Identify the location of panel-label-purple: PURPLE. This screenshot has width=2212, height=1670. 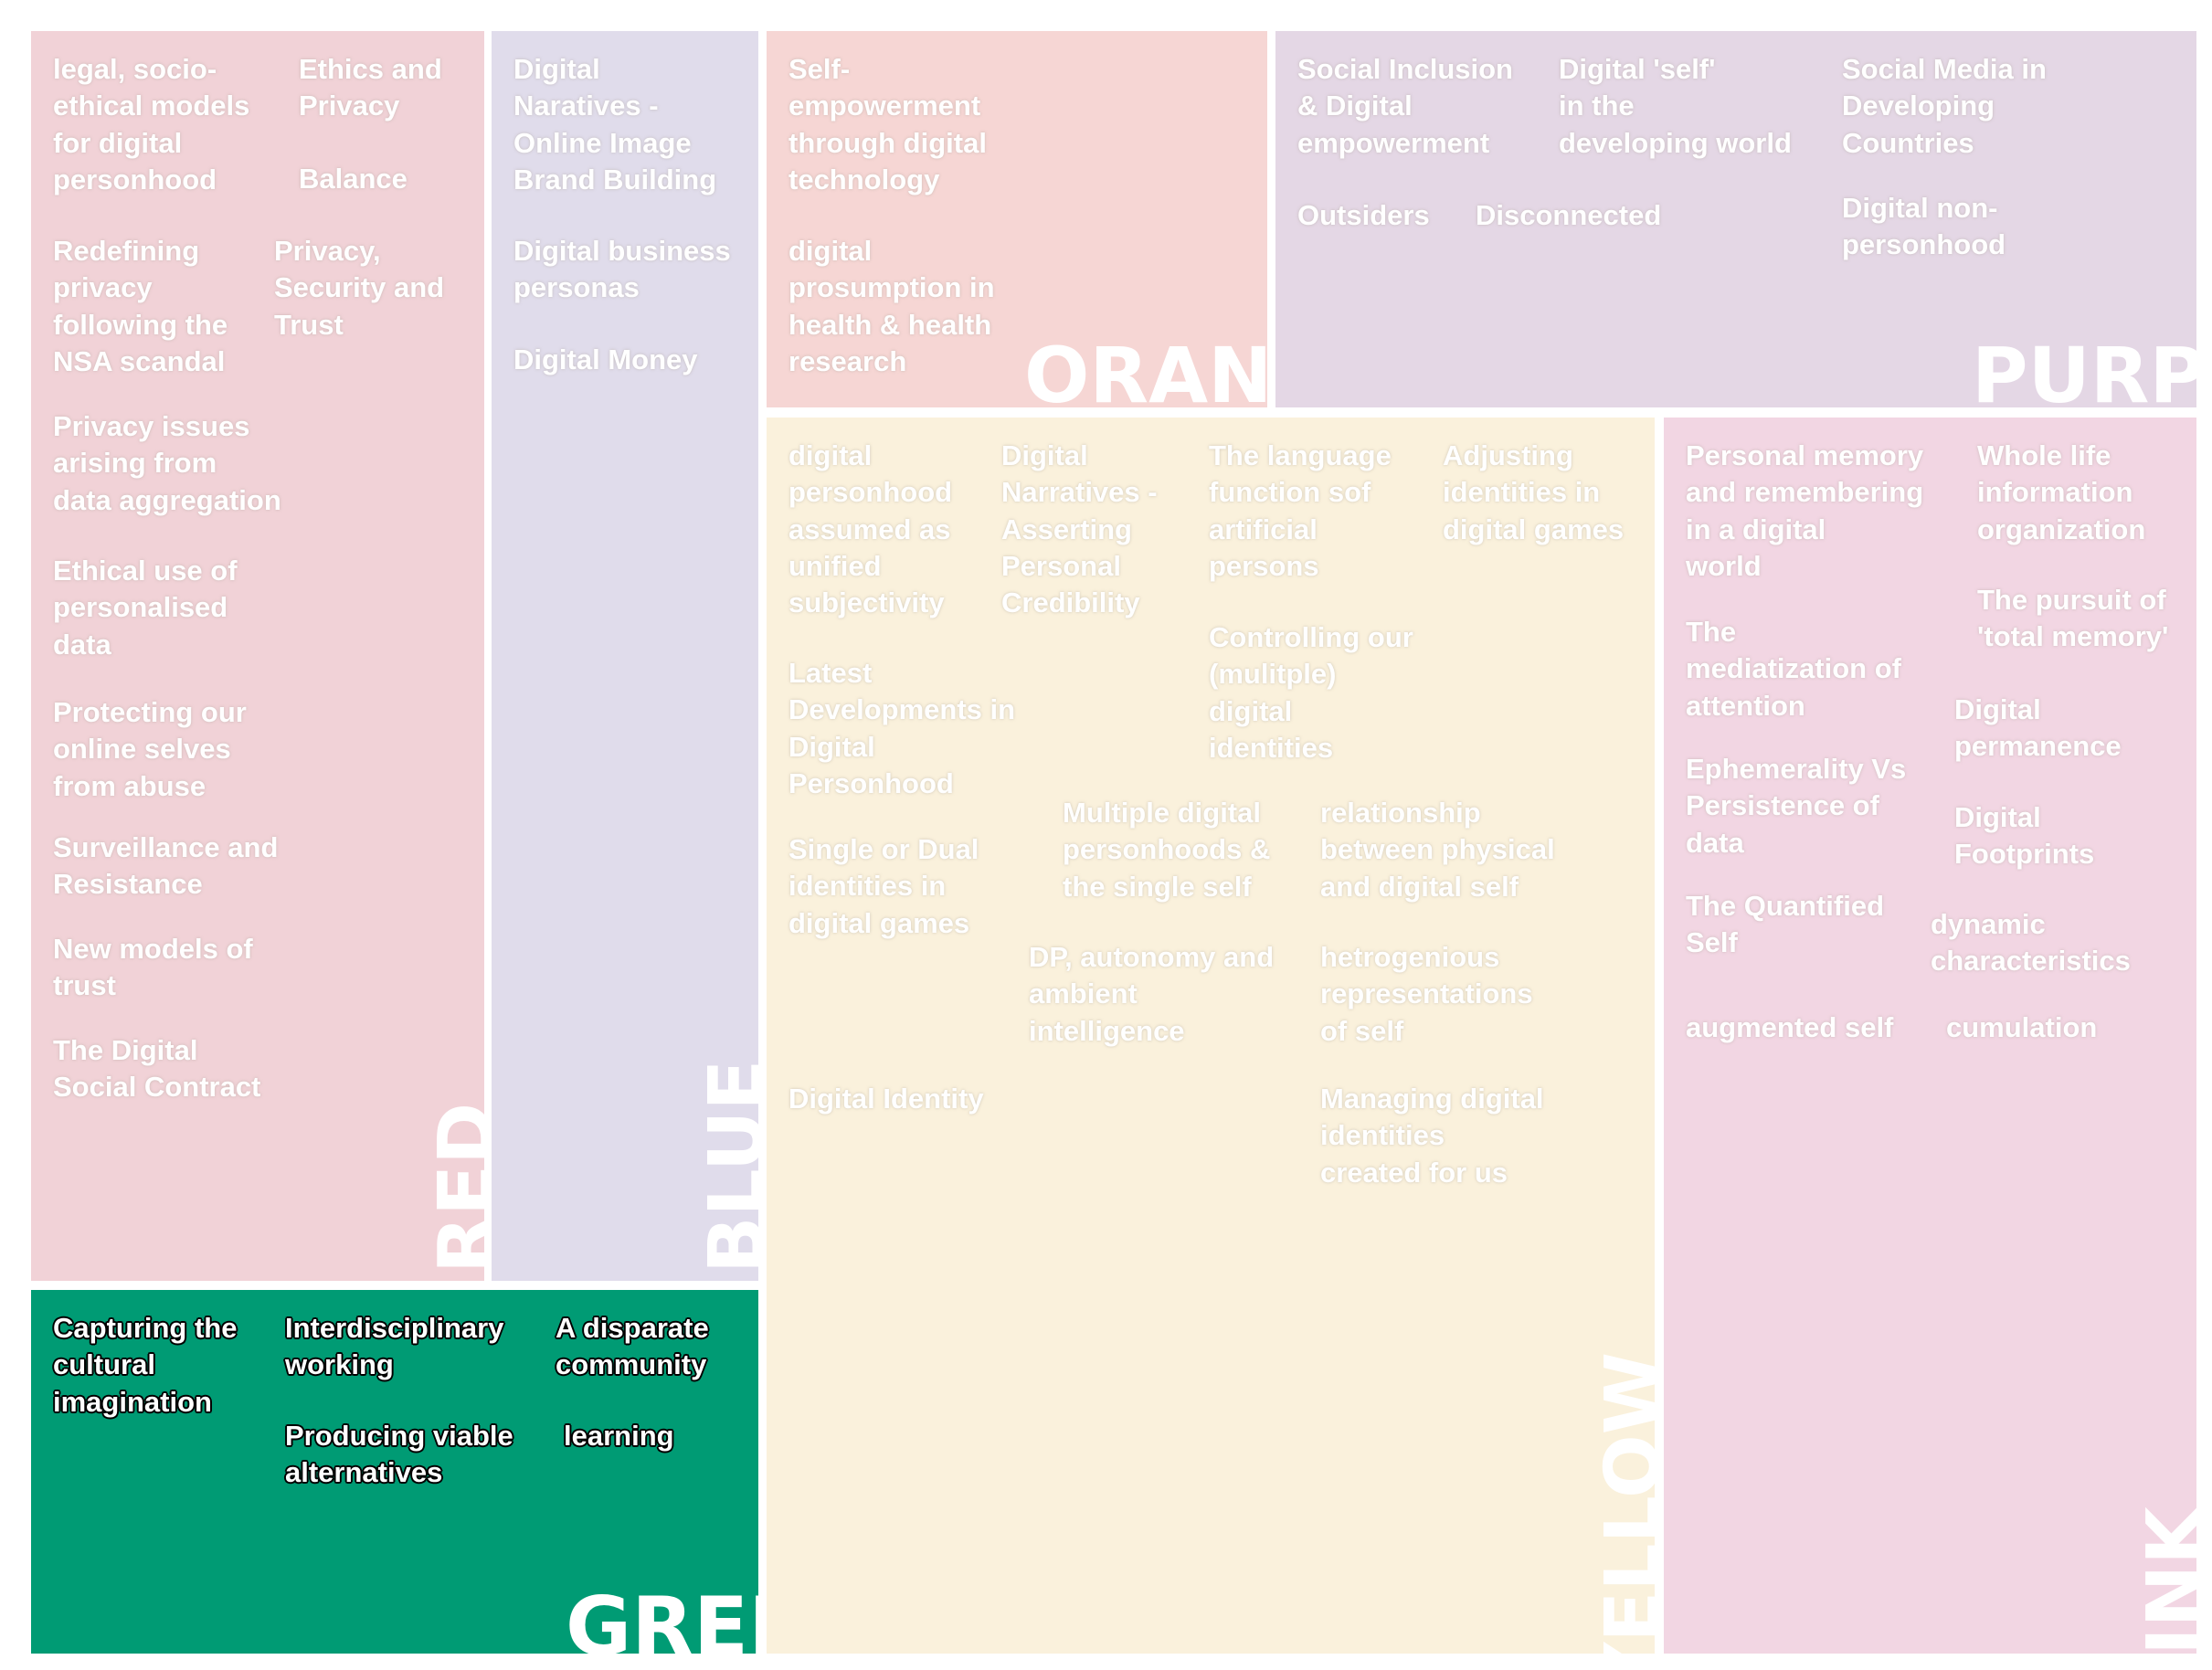
(2084, 369).